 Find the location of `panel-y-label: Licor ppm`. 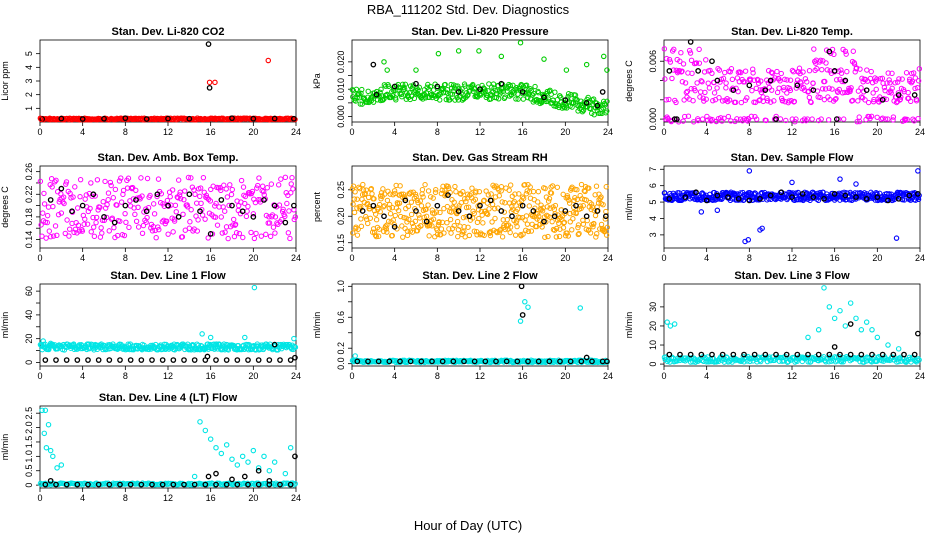

panel-y-label: Licor ppm is located at coordinates (5, 81).